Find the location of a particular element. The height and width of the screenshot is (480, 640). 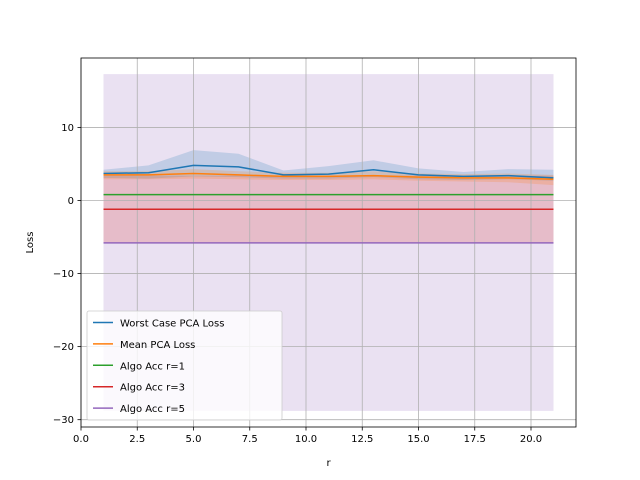

legend-box is located at coordinates (184, 365).